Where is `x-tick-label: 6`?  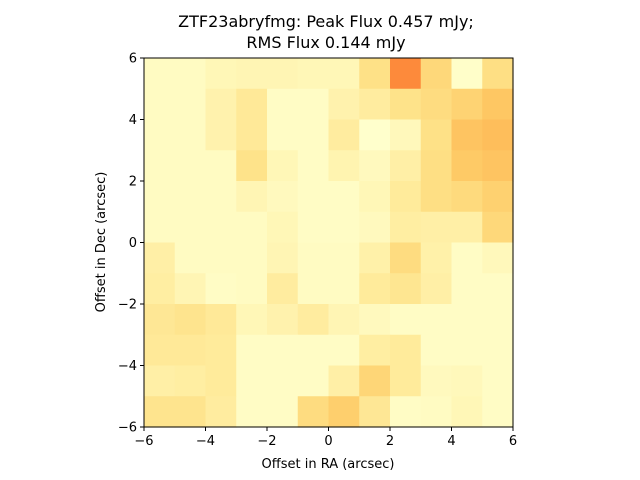 x-tick-label: 6 is located at coordinates (513, 441).